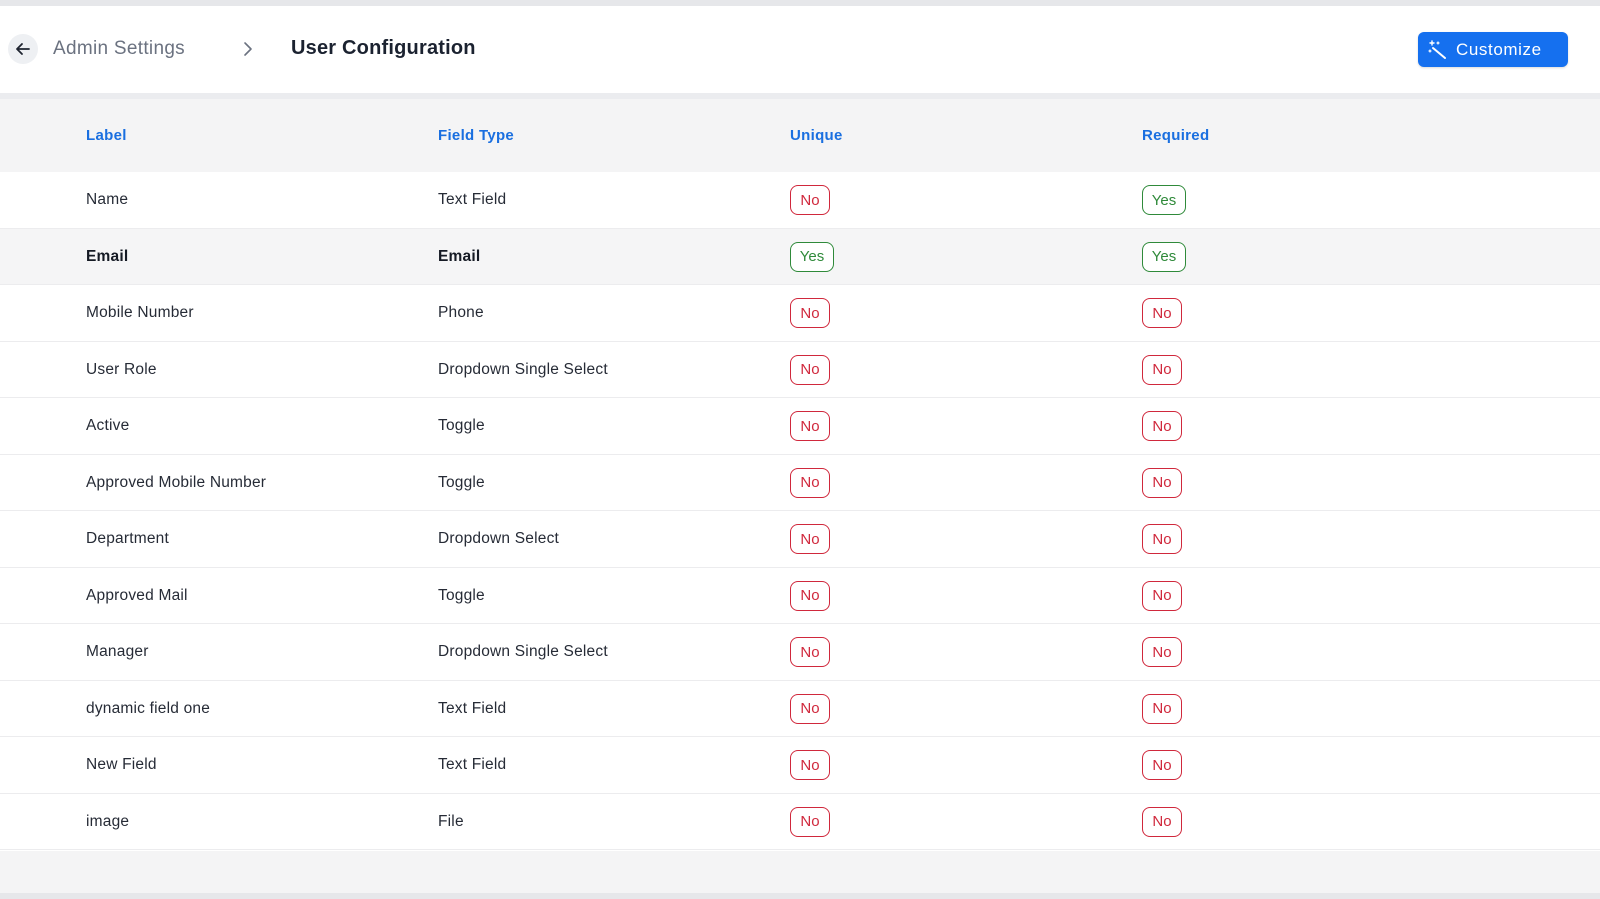  Describe the element at coordinates (800, 96) in the screenshot. I see `header-divider` at that location.